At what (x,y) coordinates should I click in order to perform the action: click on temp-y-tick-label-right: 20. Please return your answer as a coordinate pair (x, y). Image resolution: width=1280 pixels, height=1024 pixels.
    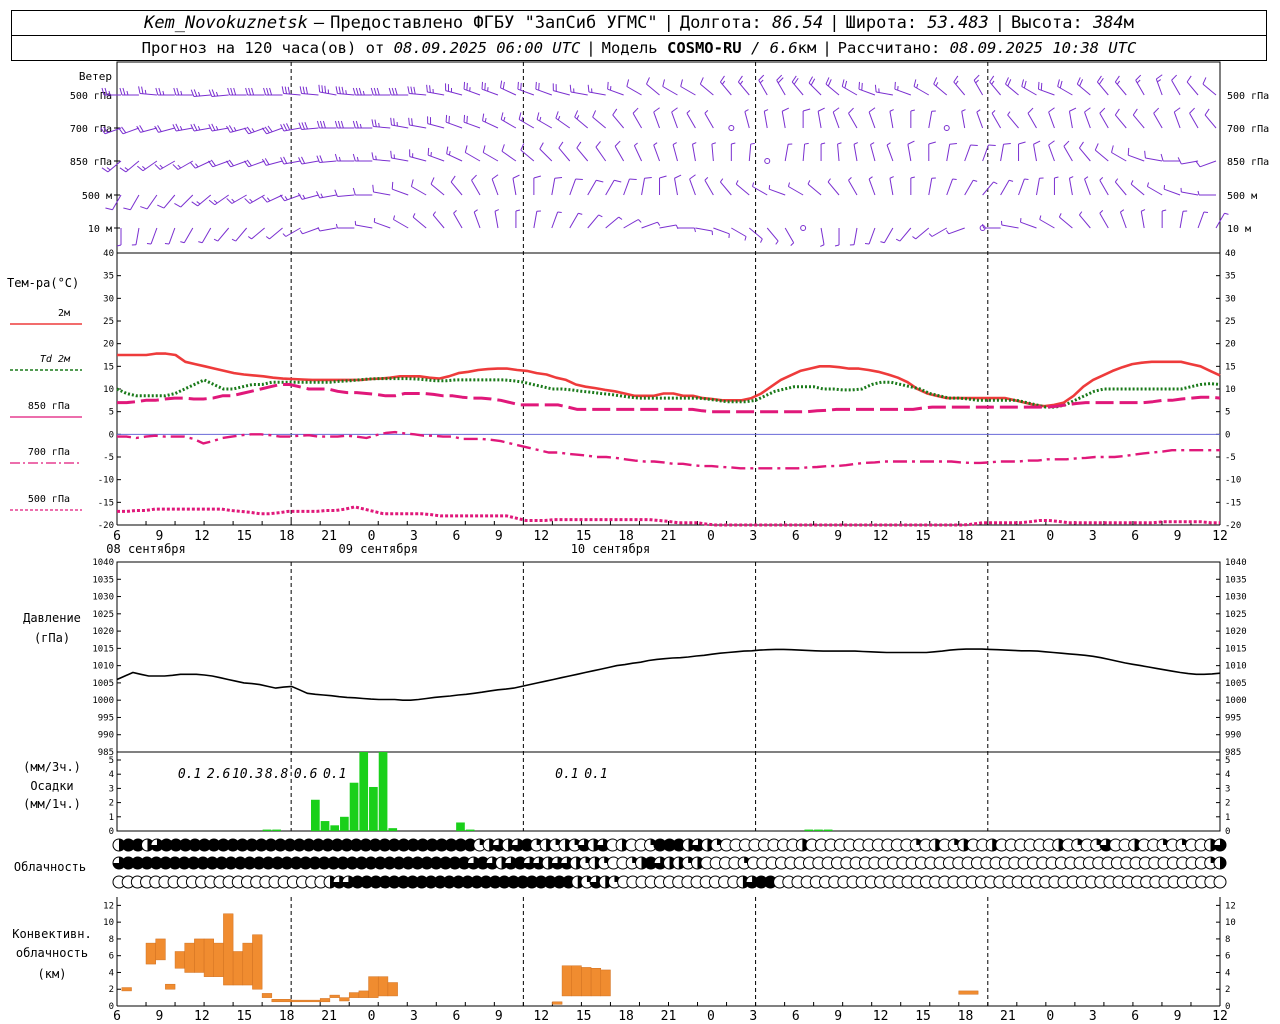
    Looking at the image, I should click on (1230, 345).